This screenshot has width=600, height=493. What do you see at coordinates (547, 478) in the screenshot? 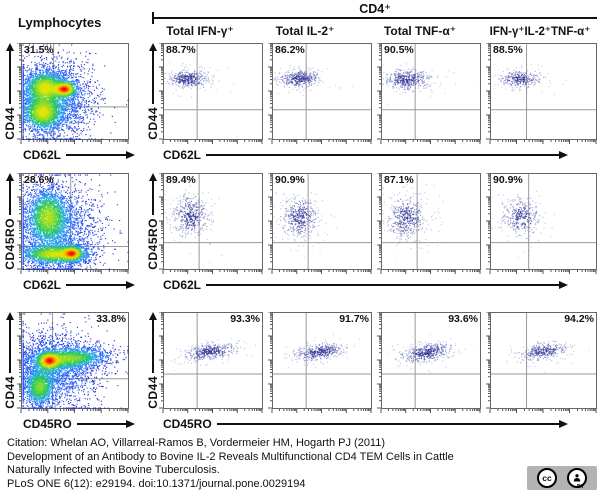
I see `cc-icon: cc` at bounding box center [547, 478].